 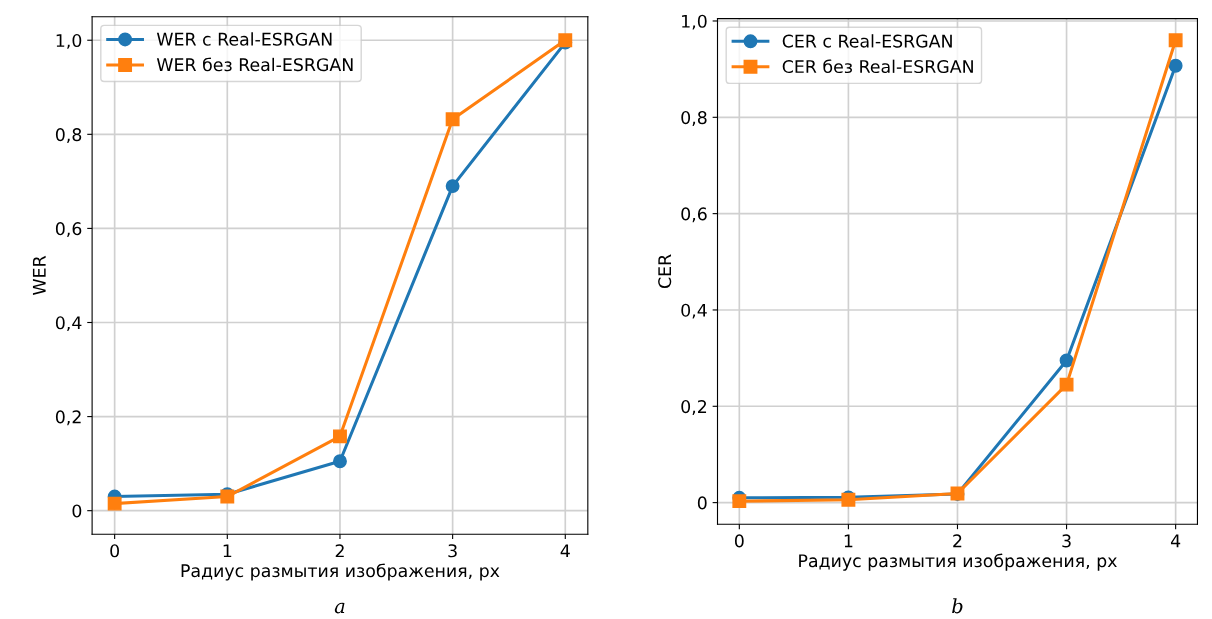 What do you see at coordinates (254, 64) in the screenshot?
I see `legend-label: WER без Real-ESRGAN` at bounding box center [254, 64].